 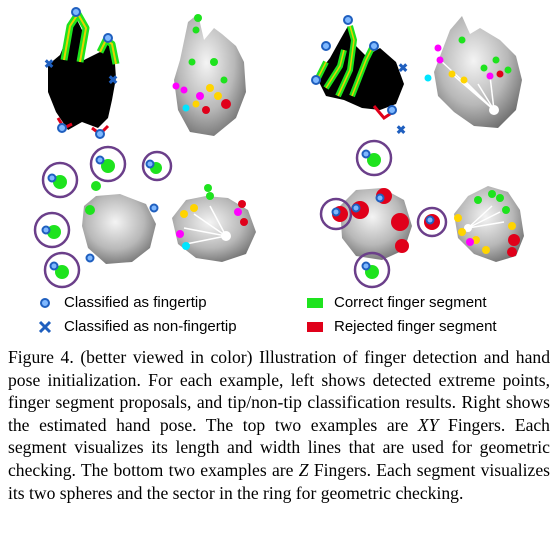 What do you see at coordinates (473, 72) in the screenshot?
I see `panel-top-right-pose` at bounding box center [473, 72].